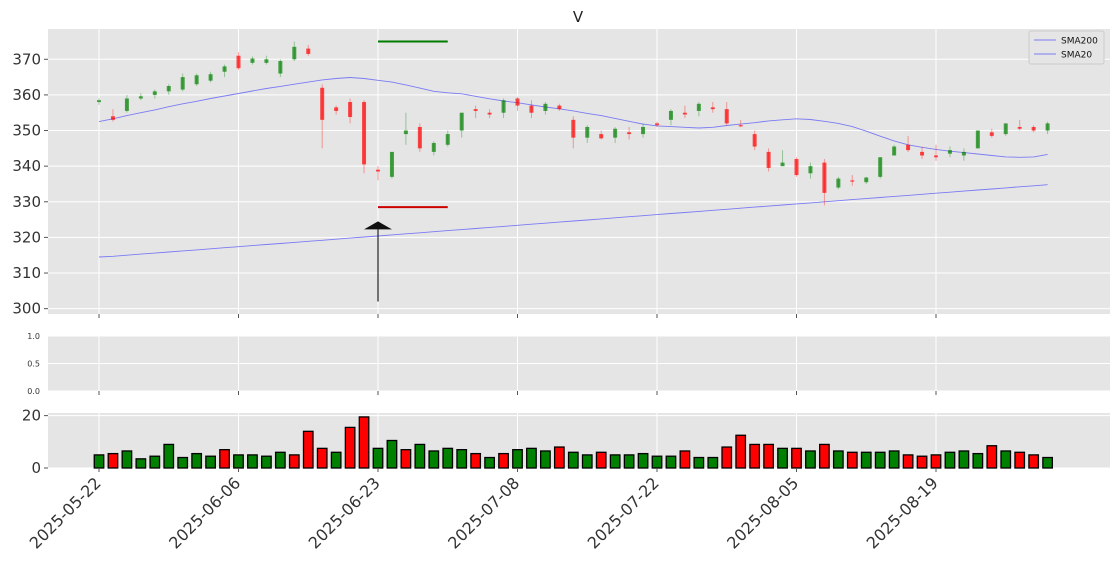 This screenshot has width=1120, height=564. What do you see at coordinates (26, 309) in the screenshot?
I see `price-y-tick-label: 300` at bounding box center [26, 309].